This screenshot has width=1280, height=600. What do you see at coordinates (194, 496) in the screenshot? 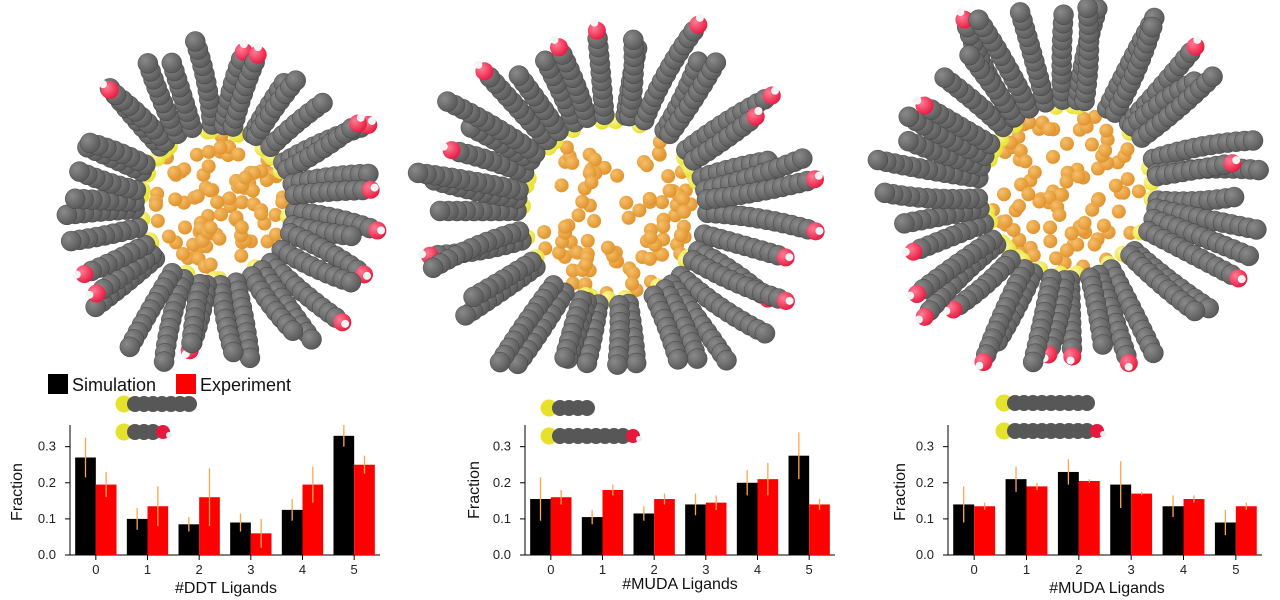
I see `chart-panel-ddt: #DDT Ligands Fraction 0.0 0.1 0.2 0.3 0 1 2 3 4 5` at bounding box center [194, 496].